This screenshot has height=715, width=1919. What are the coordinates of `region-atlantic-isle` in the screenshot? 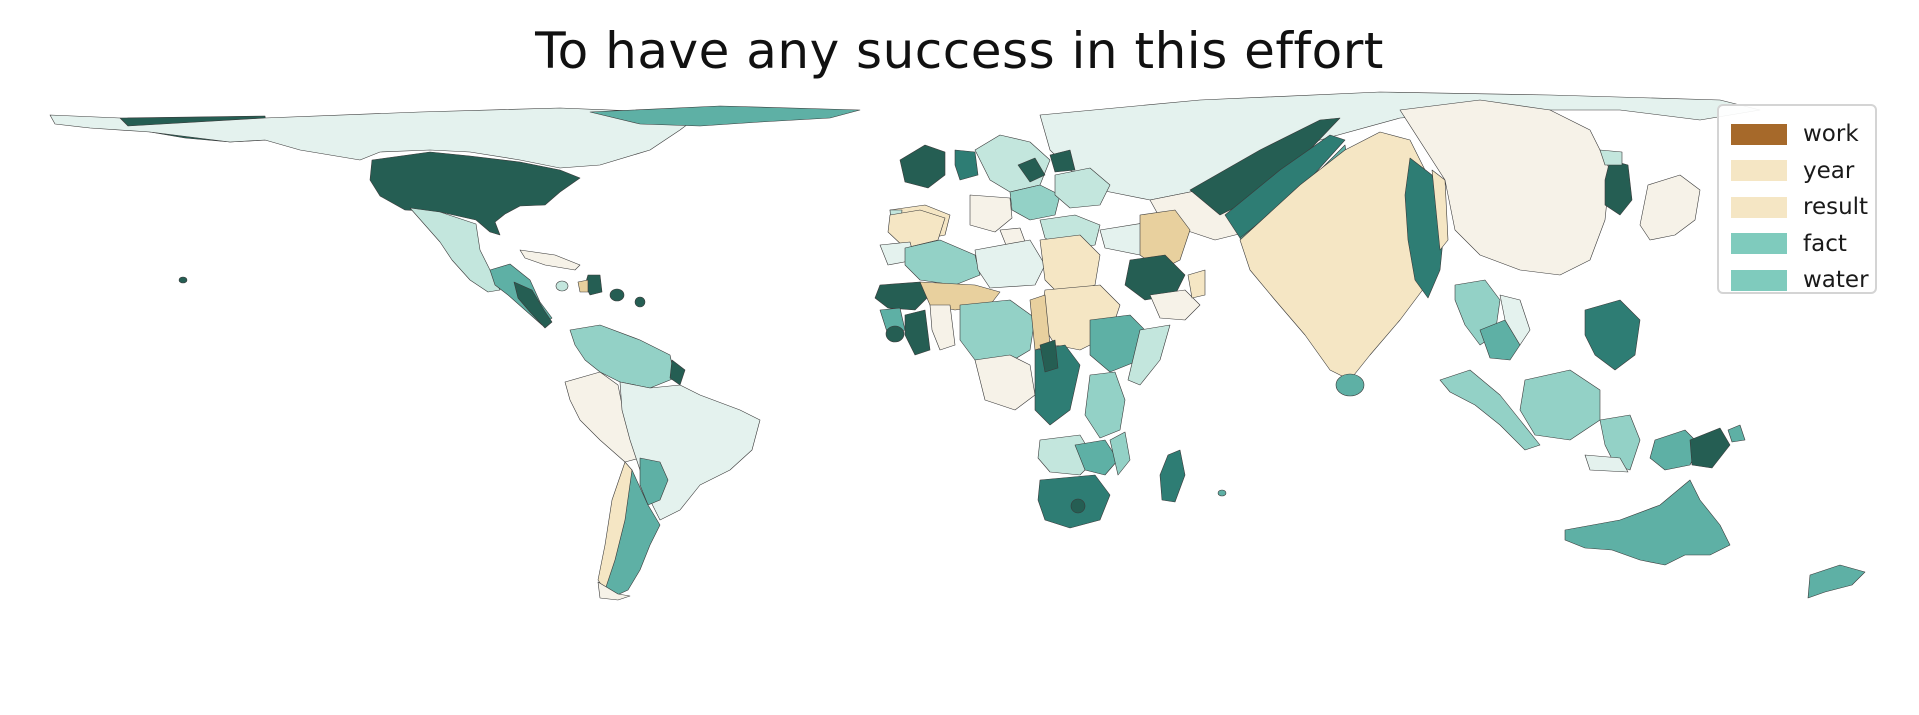 It's located at (1222, 493).